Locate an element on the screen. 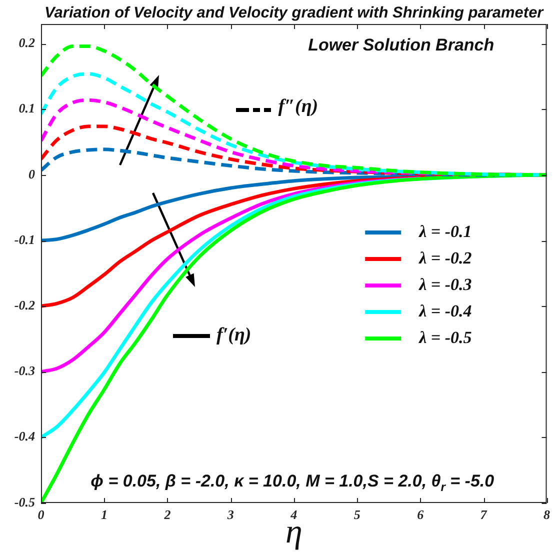 This screenshot has width=555, height=554. x-tick-label: 6 is located at coordinates (420, 514).